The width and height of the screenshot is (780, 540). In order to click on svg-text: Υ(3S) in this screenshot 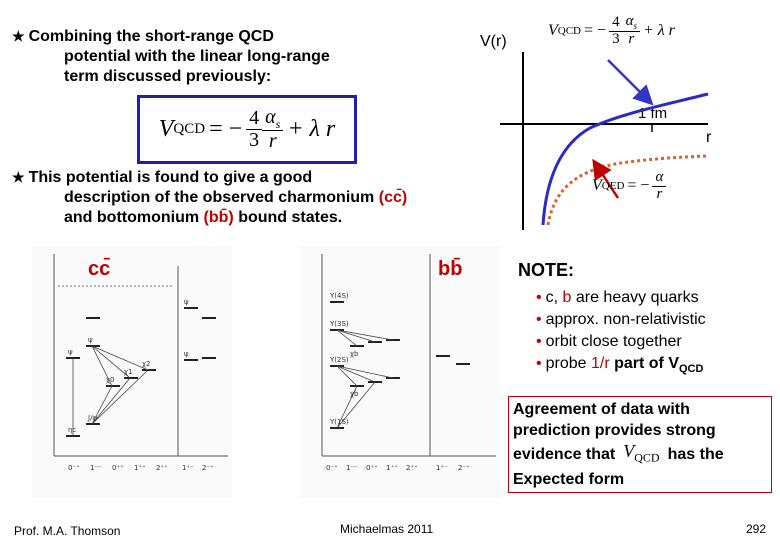, I will do `click(339, 324)`.